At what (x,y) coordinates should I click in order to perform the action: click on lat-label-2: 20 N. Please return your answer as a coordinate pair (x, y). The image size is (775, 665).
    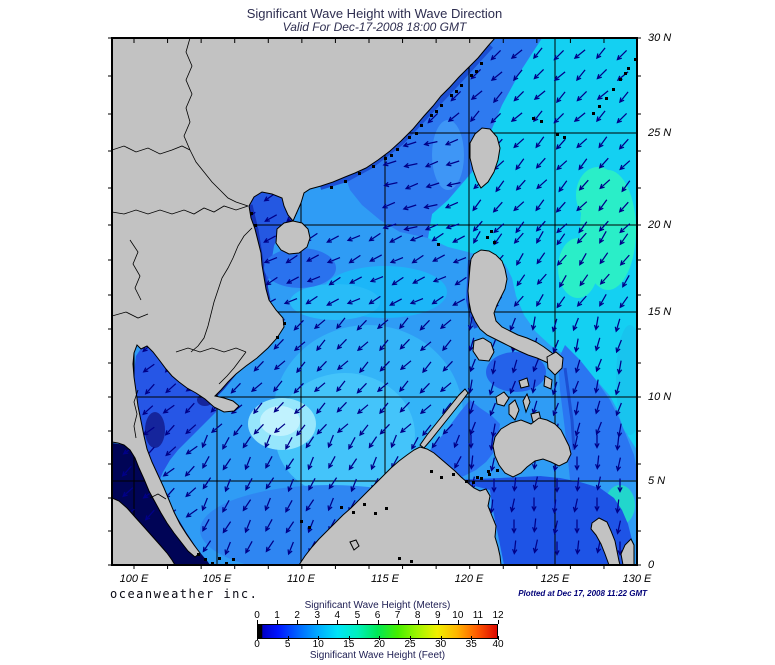
    Looking at the image, I should click on (660, 225).